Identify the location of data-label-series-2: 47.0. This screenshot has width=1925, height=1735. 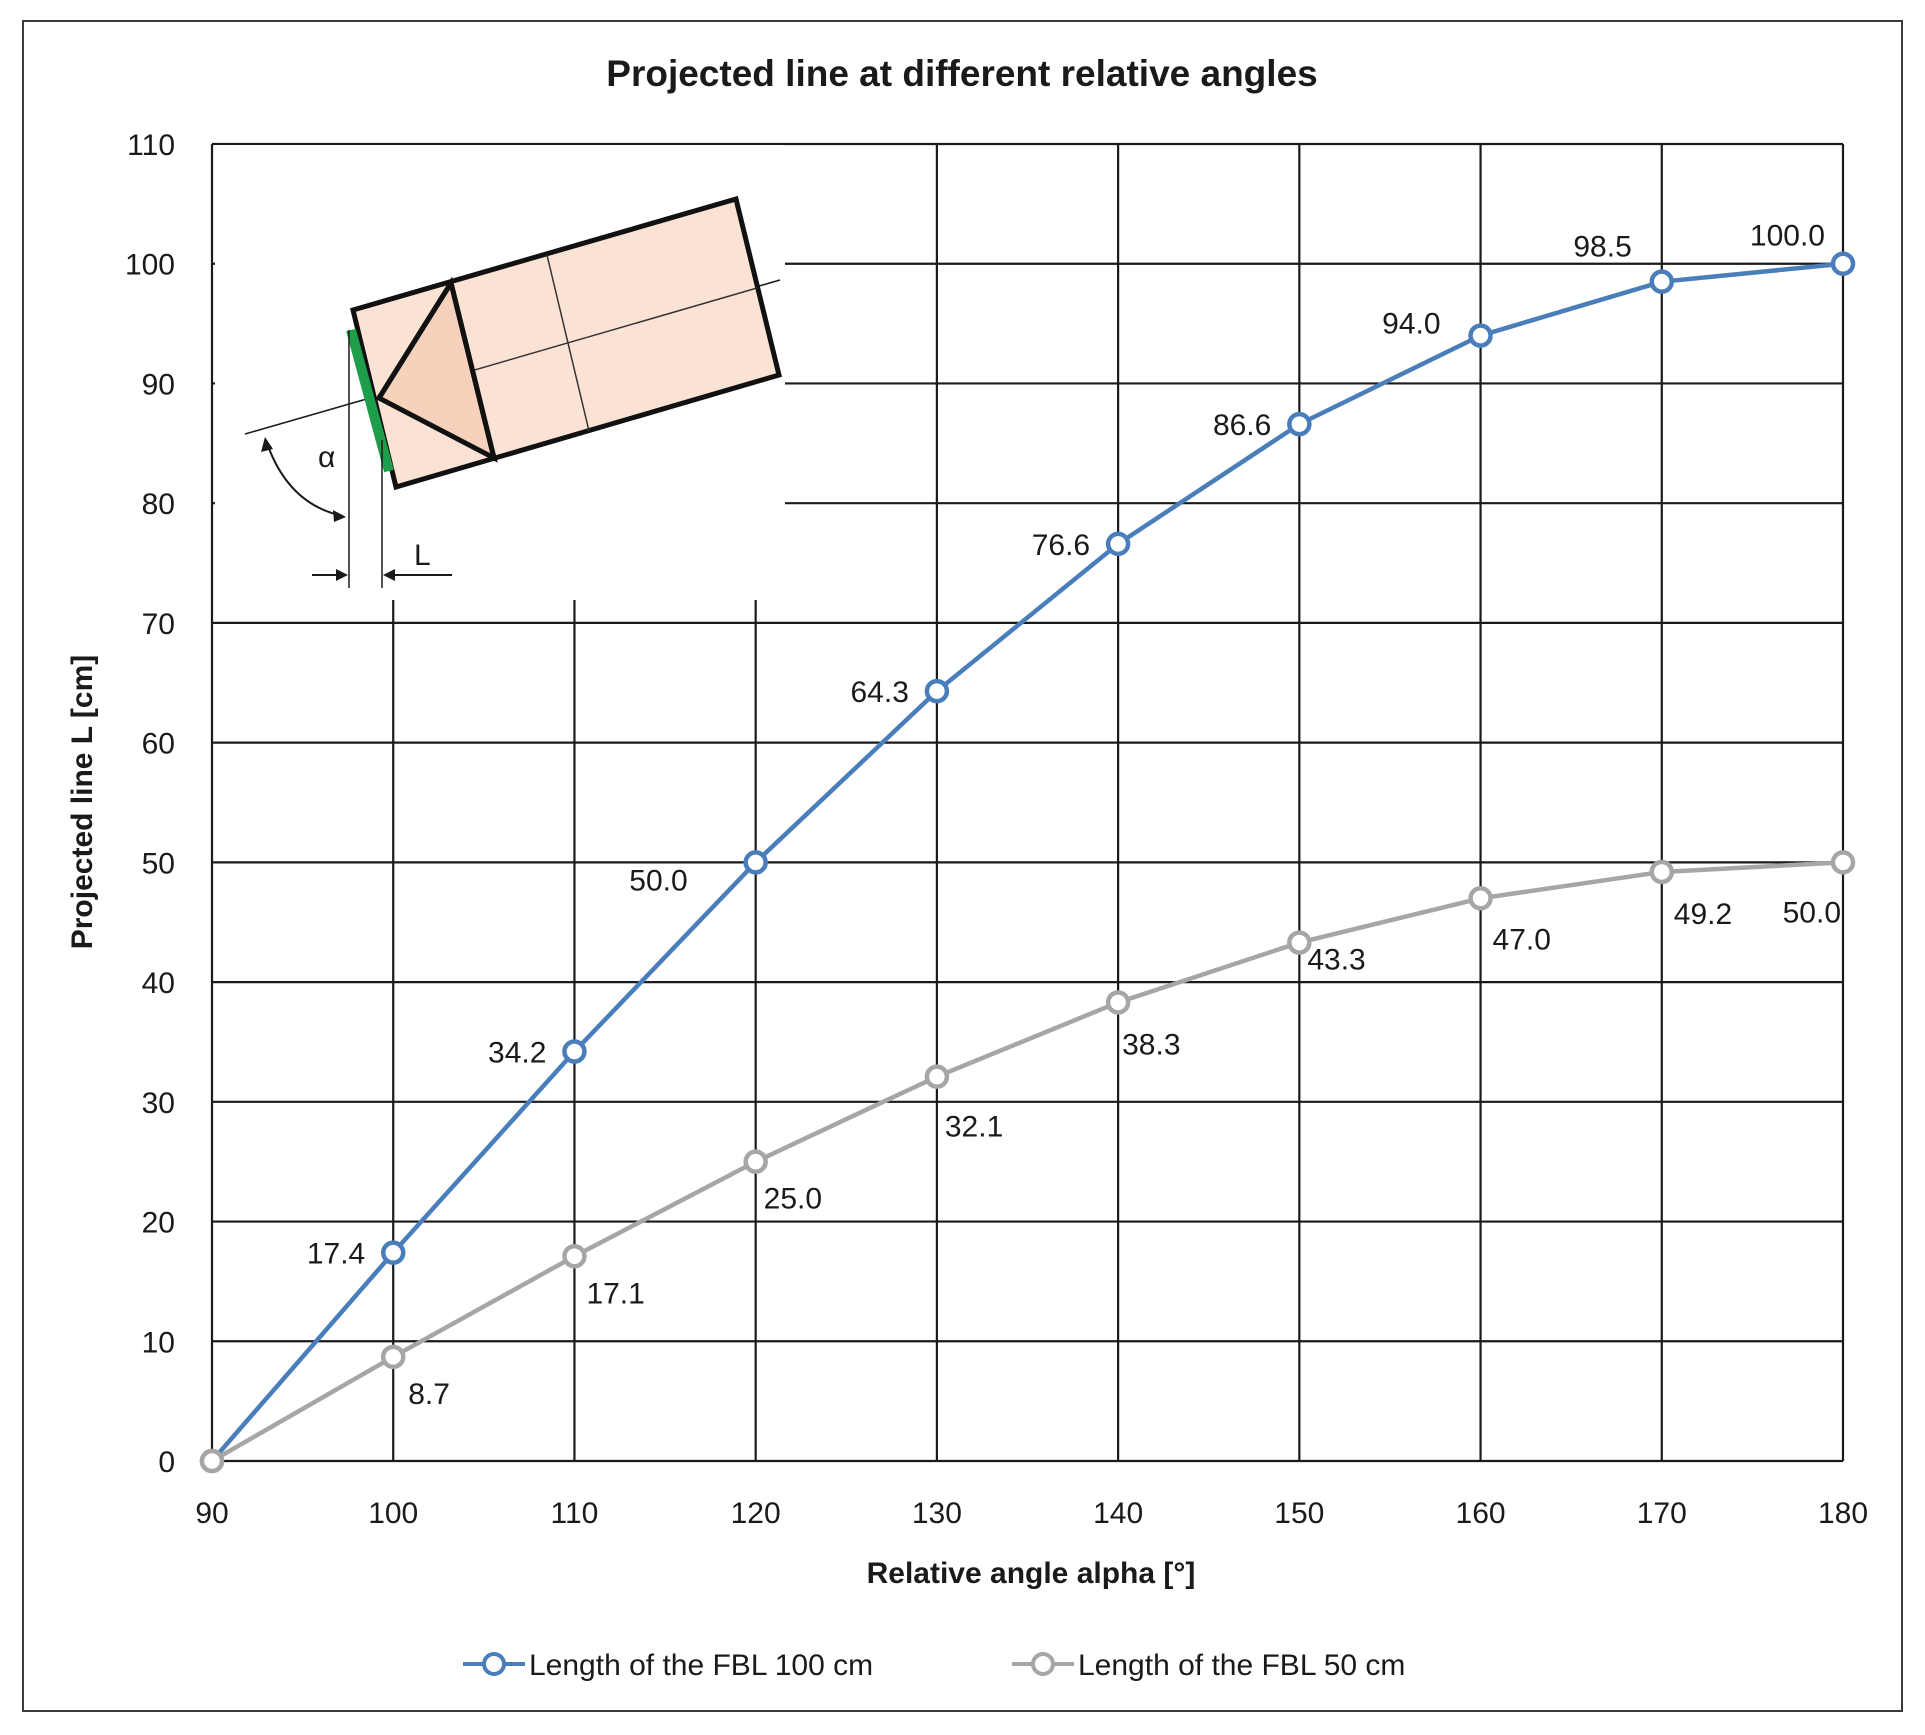
(1522, 939).